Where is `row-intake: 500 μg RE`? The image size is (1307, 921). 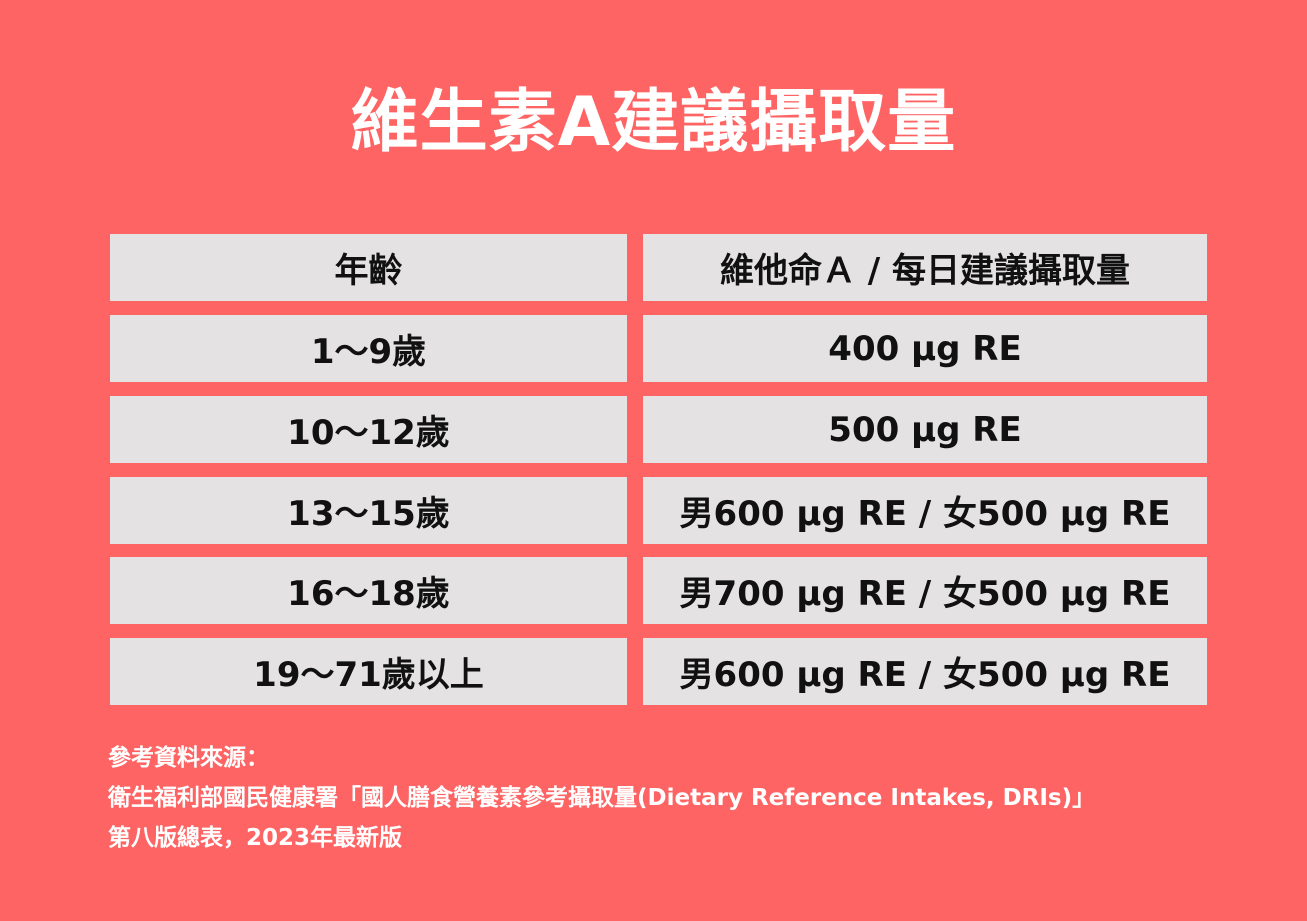
row-intake: 500 μg RE is located at coordinates (925, 429).